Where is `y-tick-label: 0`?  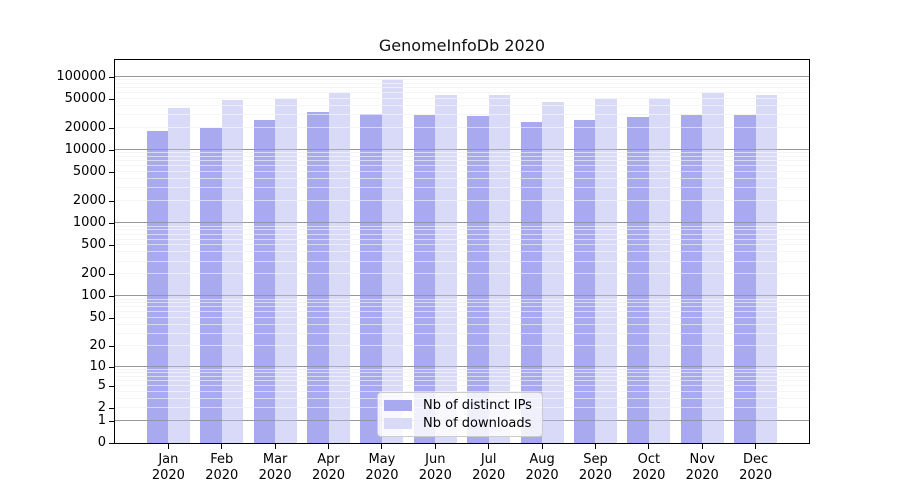 y-tick-label: 0 is located at coordinates (101, 442).